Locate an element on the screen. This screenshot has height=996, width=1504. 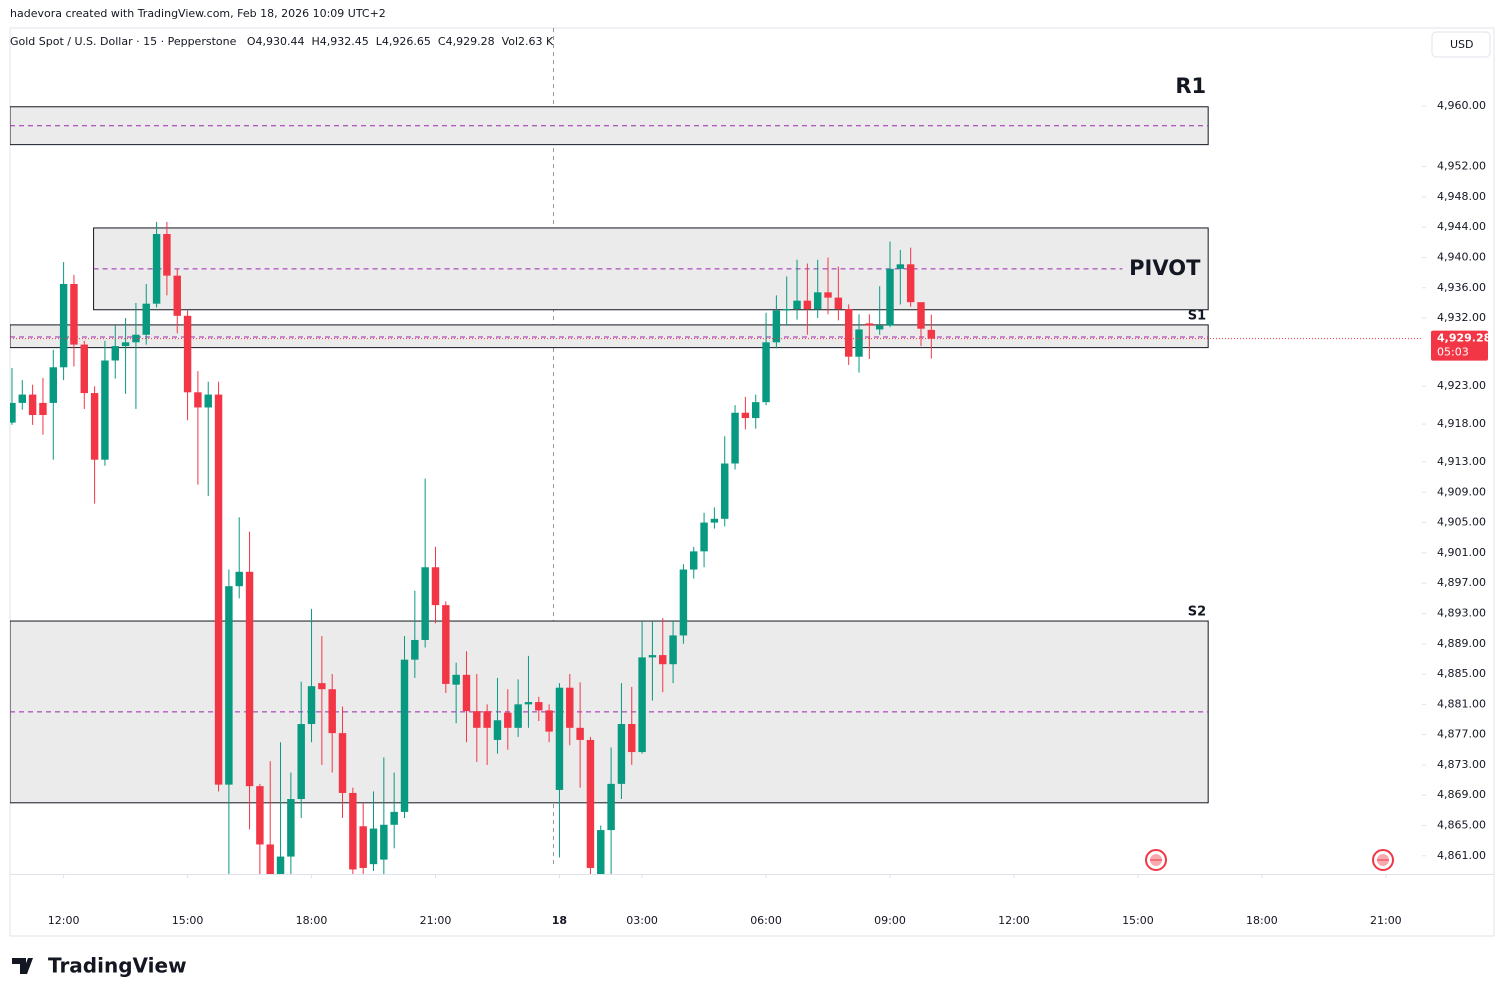
x-tick-label: 18:00 is located at coordinates (312, 920).